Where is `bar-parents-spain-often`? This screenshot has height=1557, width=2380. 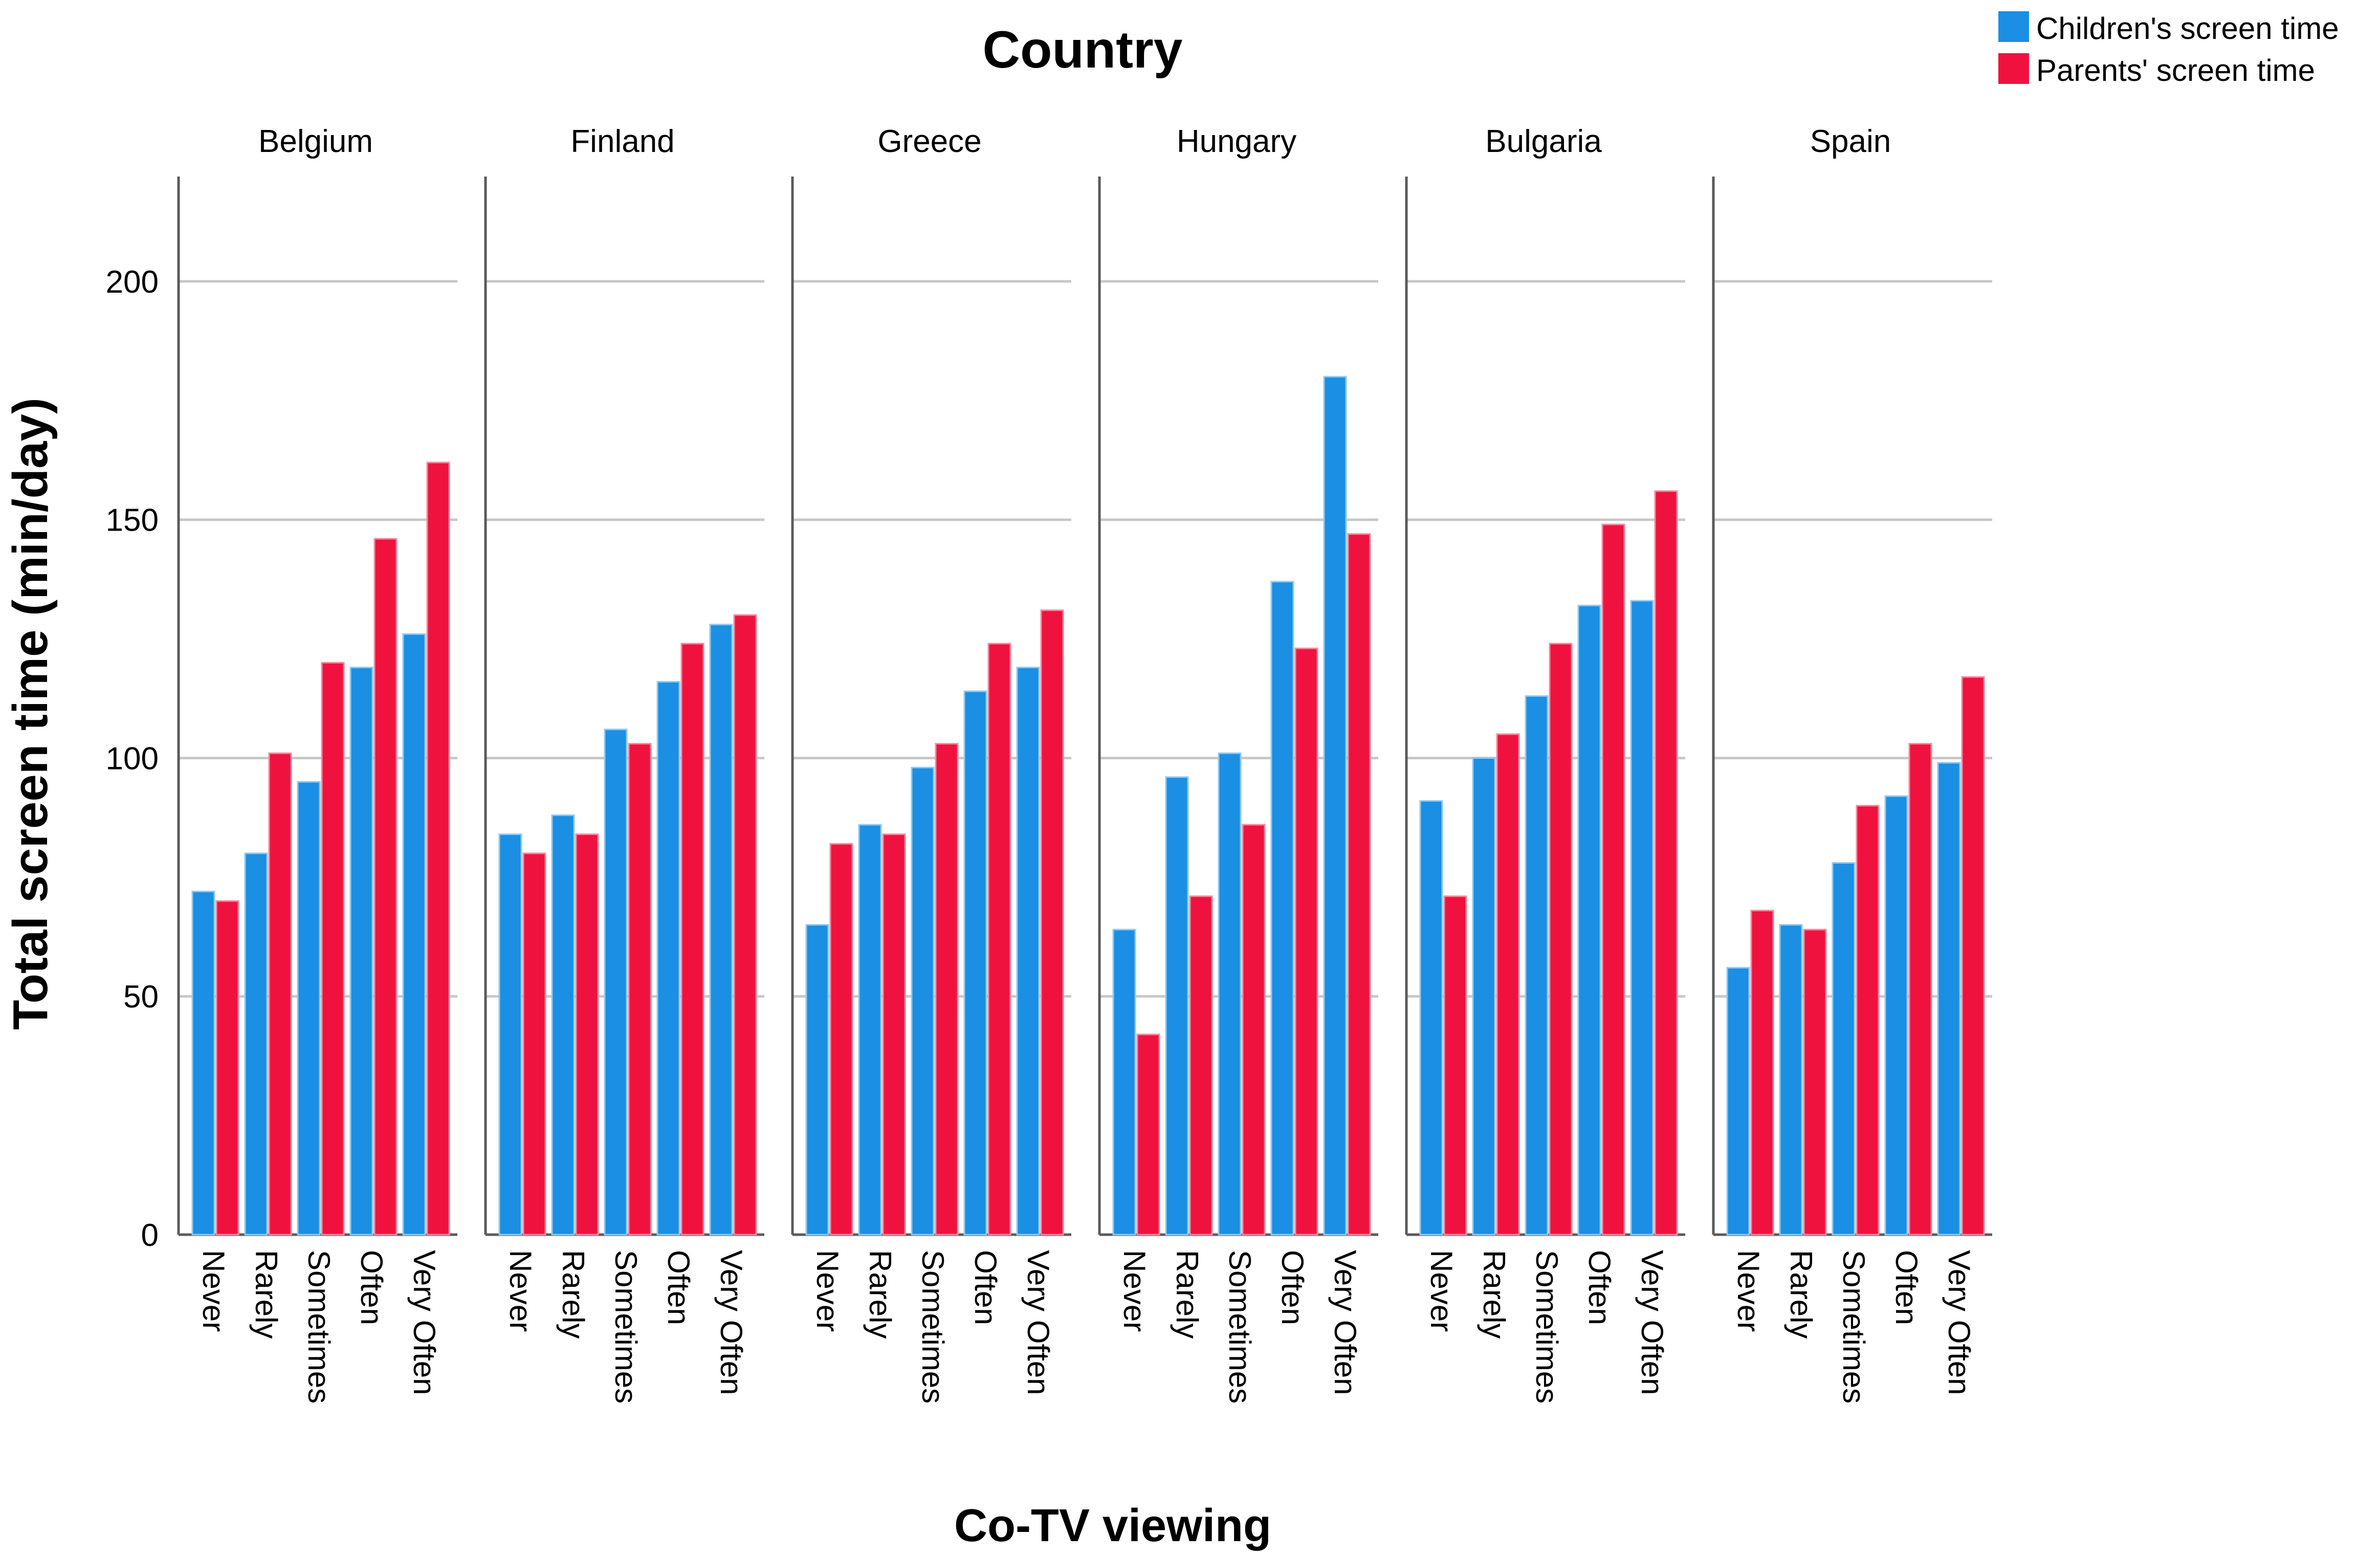 bar-parents-spain-often is located at coordinates (1920, 990).